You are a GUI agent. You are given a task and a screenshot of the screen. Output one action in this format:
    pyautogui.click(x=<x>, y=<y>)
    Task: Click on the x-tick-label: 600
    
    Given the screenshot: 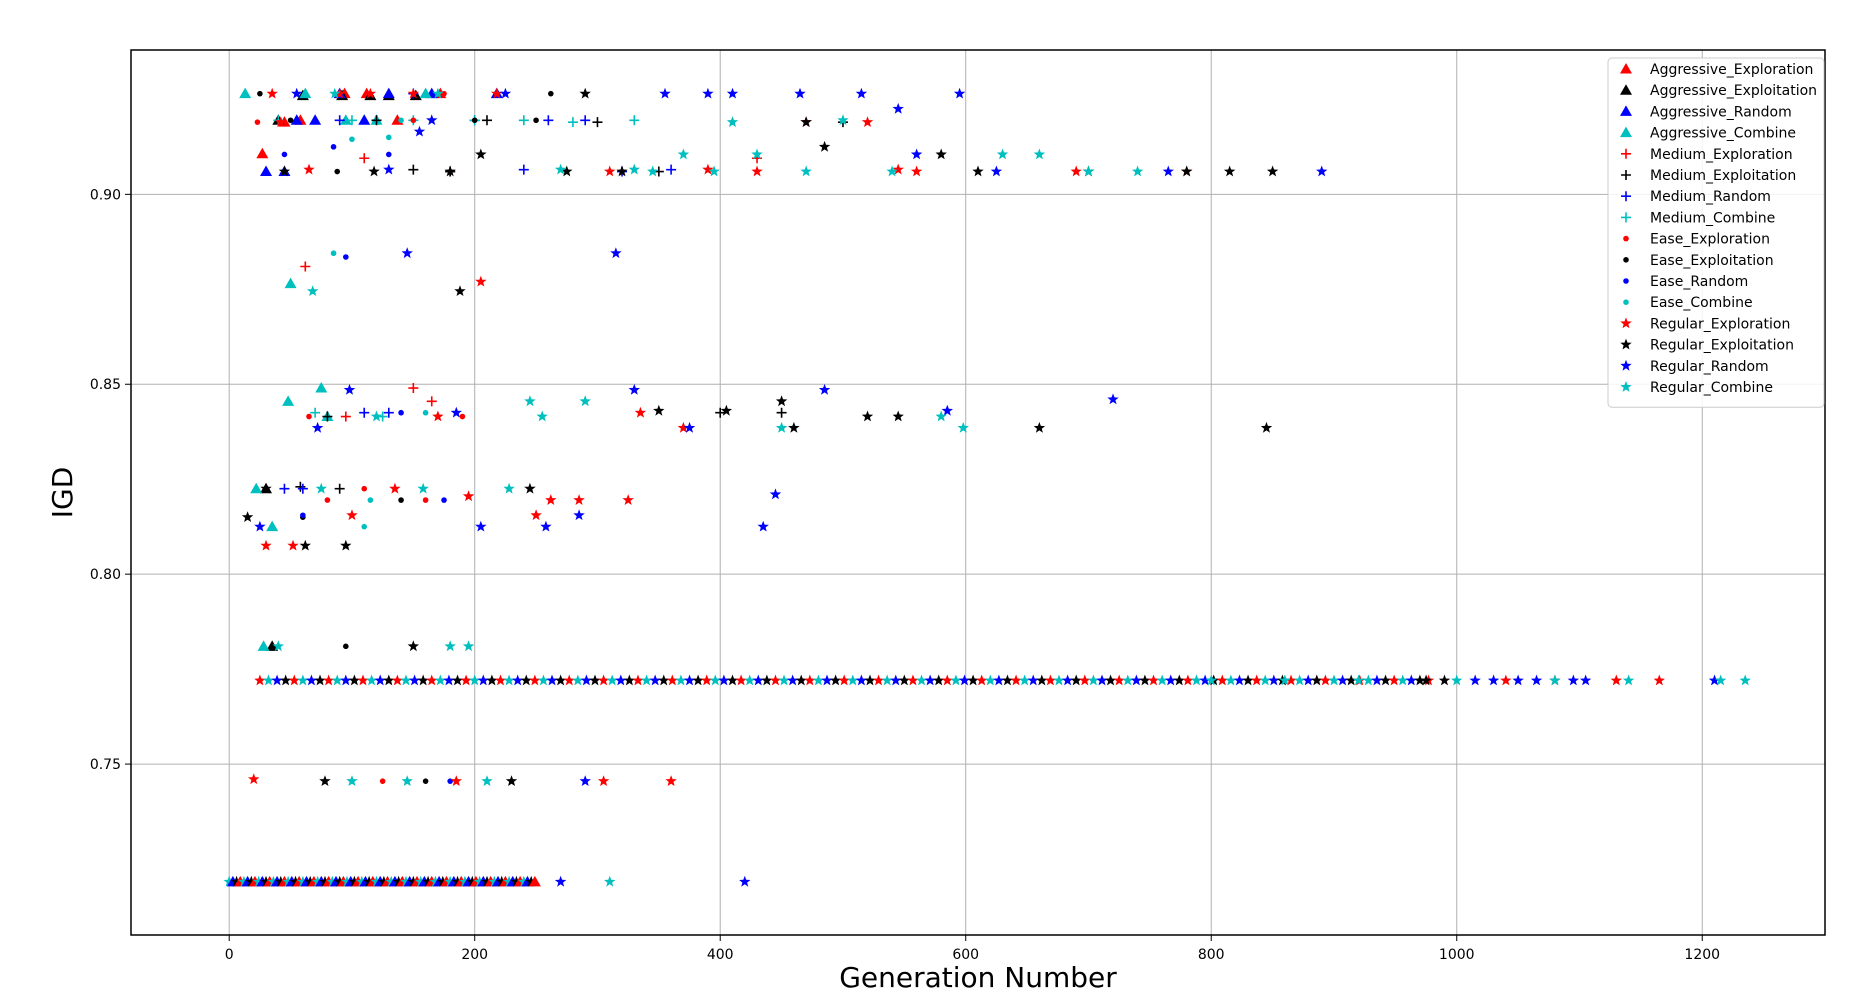 What is the action you would take?
    pyautogui.click(x=965, y=955)
    